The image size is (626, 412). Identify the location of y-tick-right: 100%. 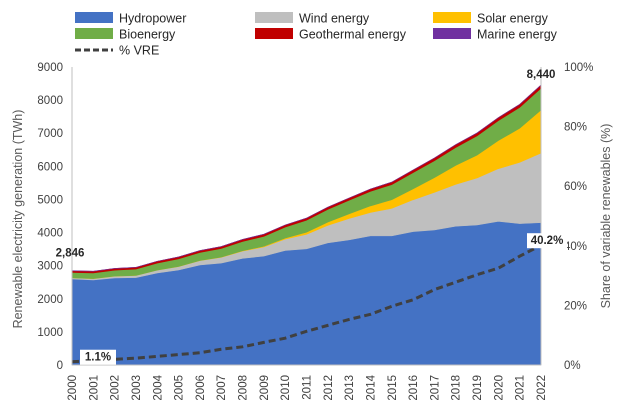
(578, 68).